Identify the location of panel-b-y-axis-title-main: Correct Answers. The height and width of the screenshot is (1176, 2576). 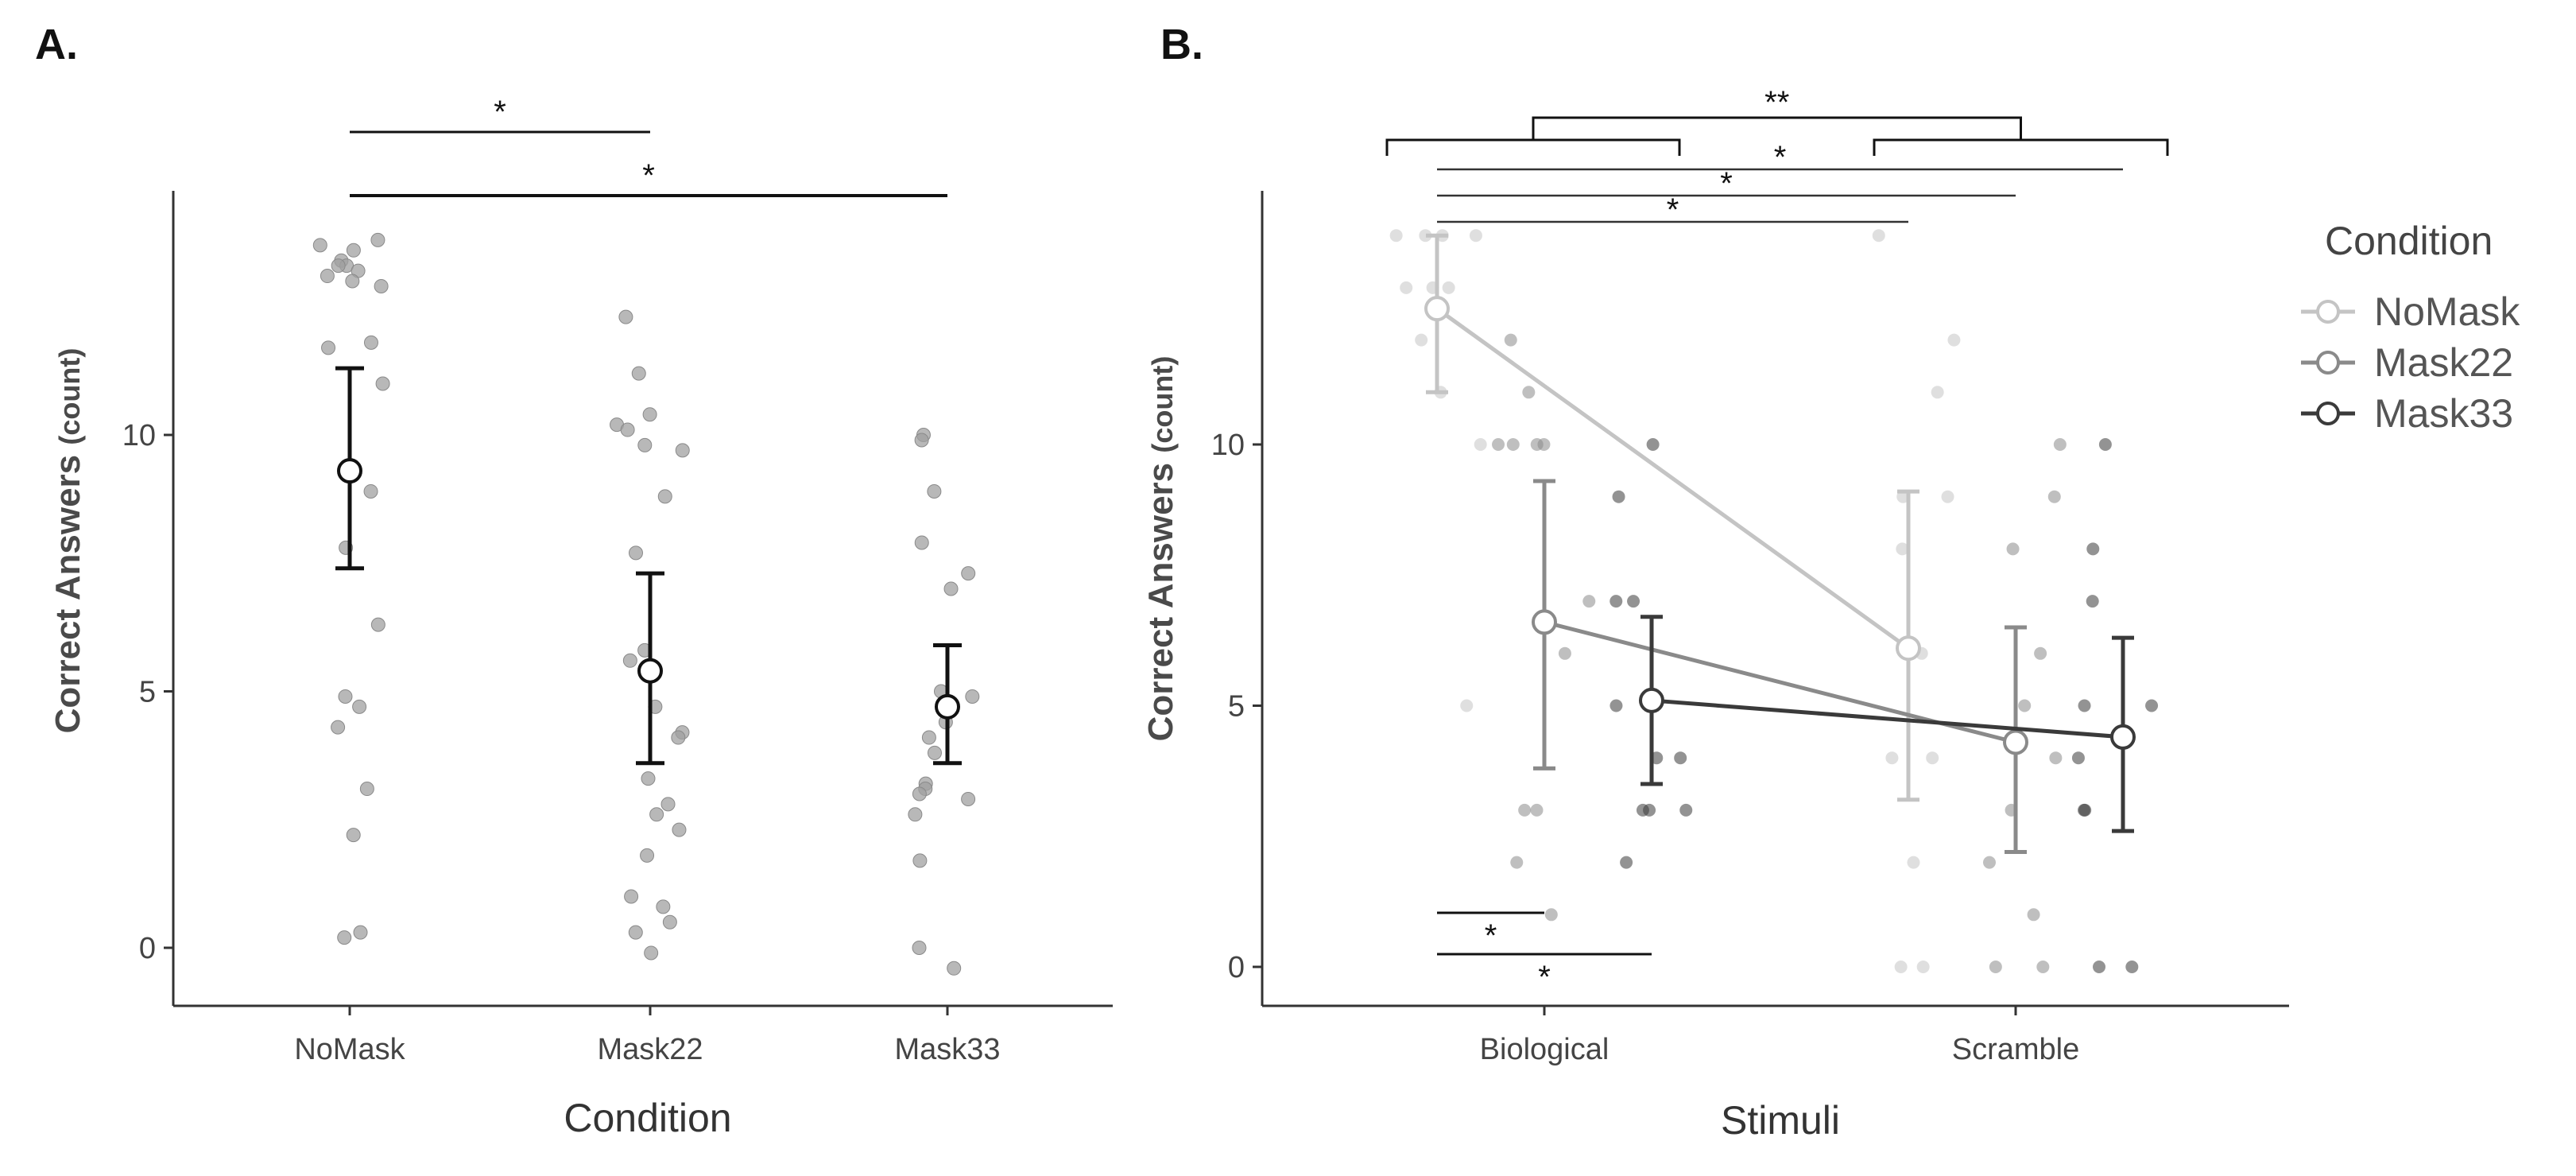
(1160, 602).